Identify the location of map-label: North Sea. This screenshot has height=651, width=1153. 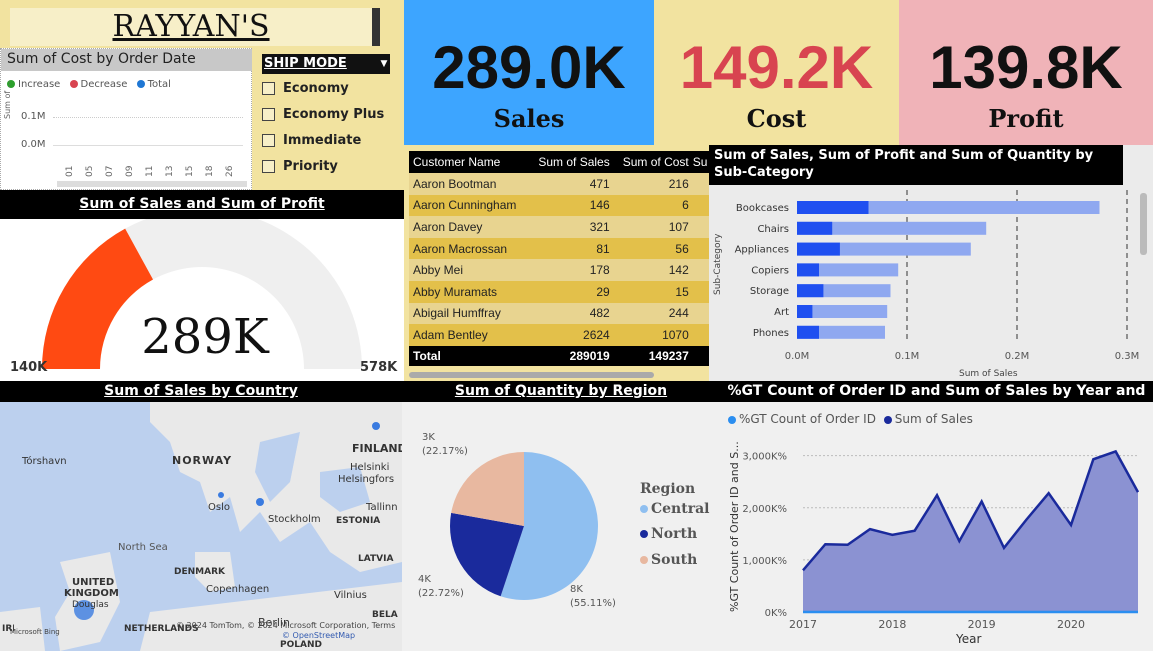
(143, 547).